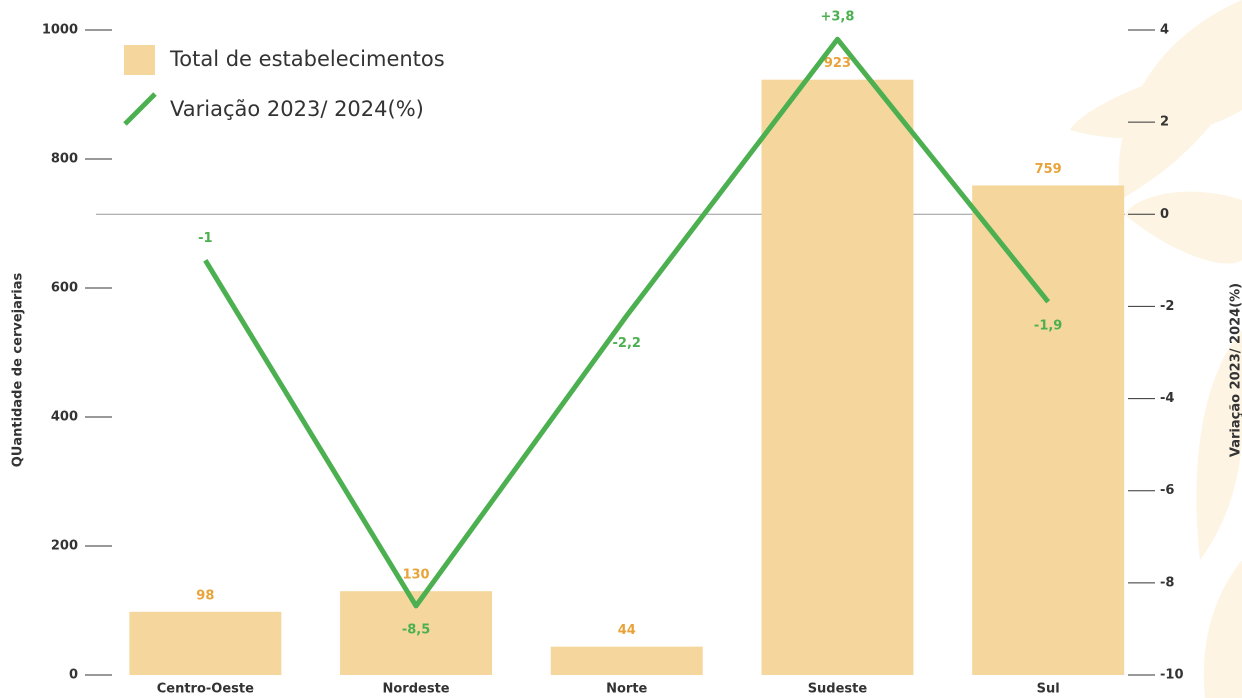 Image resolution: width=1242 pixels, height=698 pixels. What do you see at coordinates (64, 546) in the screenshot?
I see `y-tick-label: 200` at bounding box center [64, 546].